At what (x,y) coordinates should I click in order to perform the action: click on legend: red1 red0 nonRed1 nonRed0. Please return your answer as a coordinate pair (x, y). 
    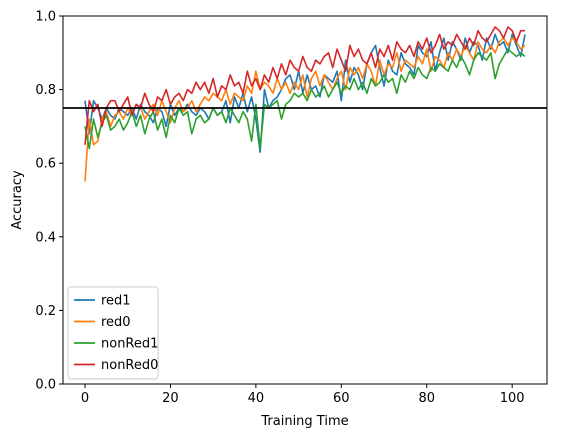
    Looking at the image, I should click on (113, 333).